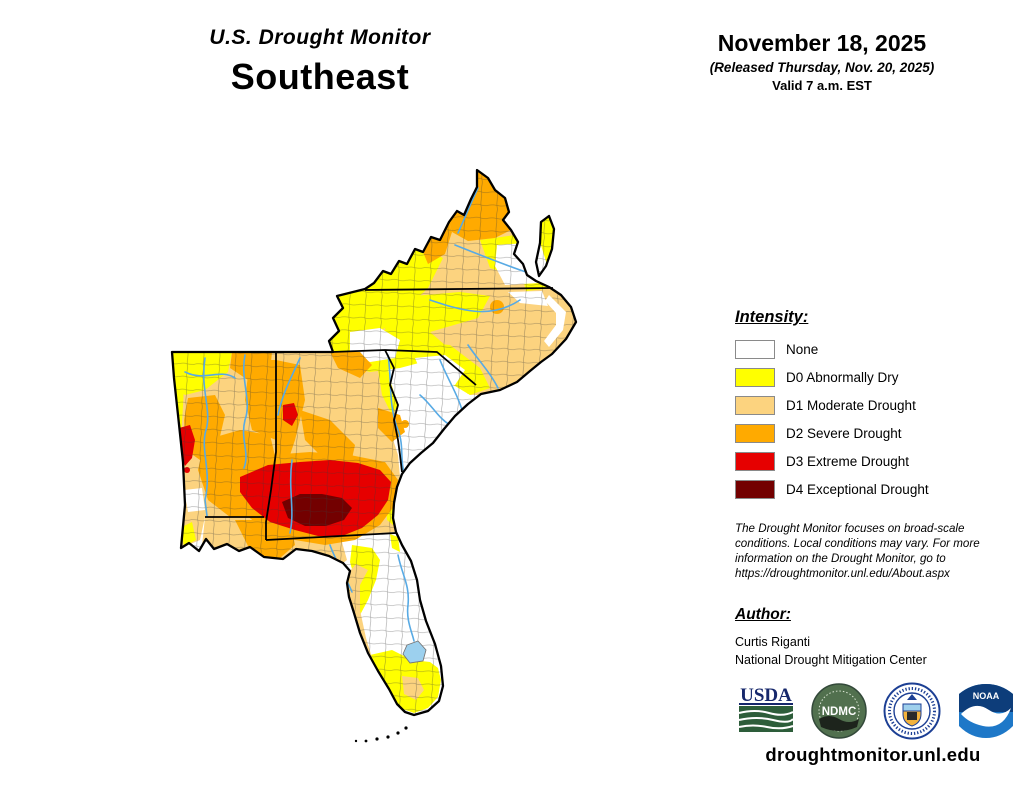  Describe the element at coordinates (772, 317) in the screenshot. I see `legend-heading: Intensity:` at that location.